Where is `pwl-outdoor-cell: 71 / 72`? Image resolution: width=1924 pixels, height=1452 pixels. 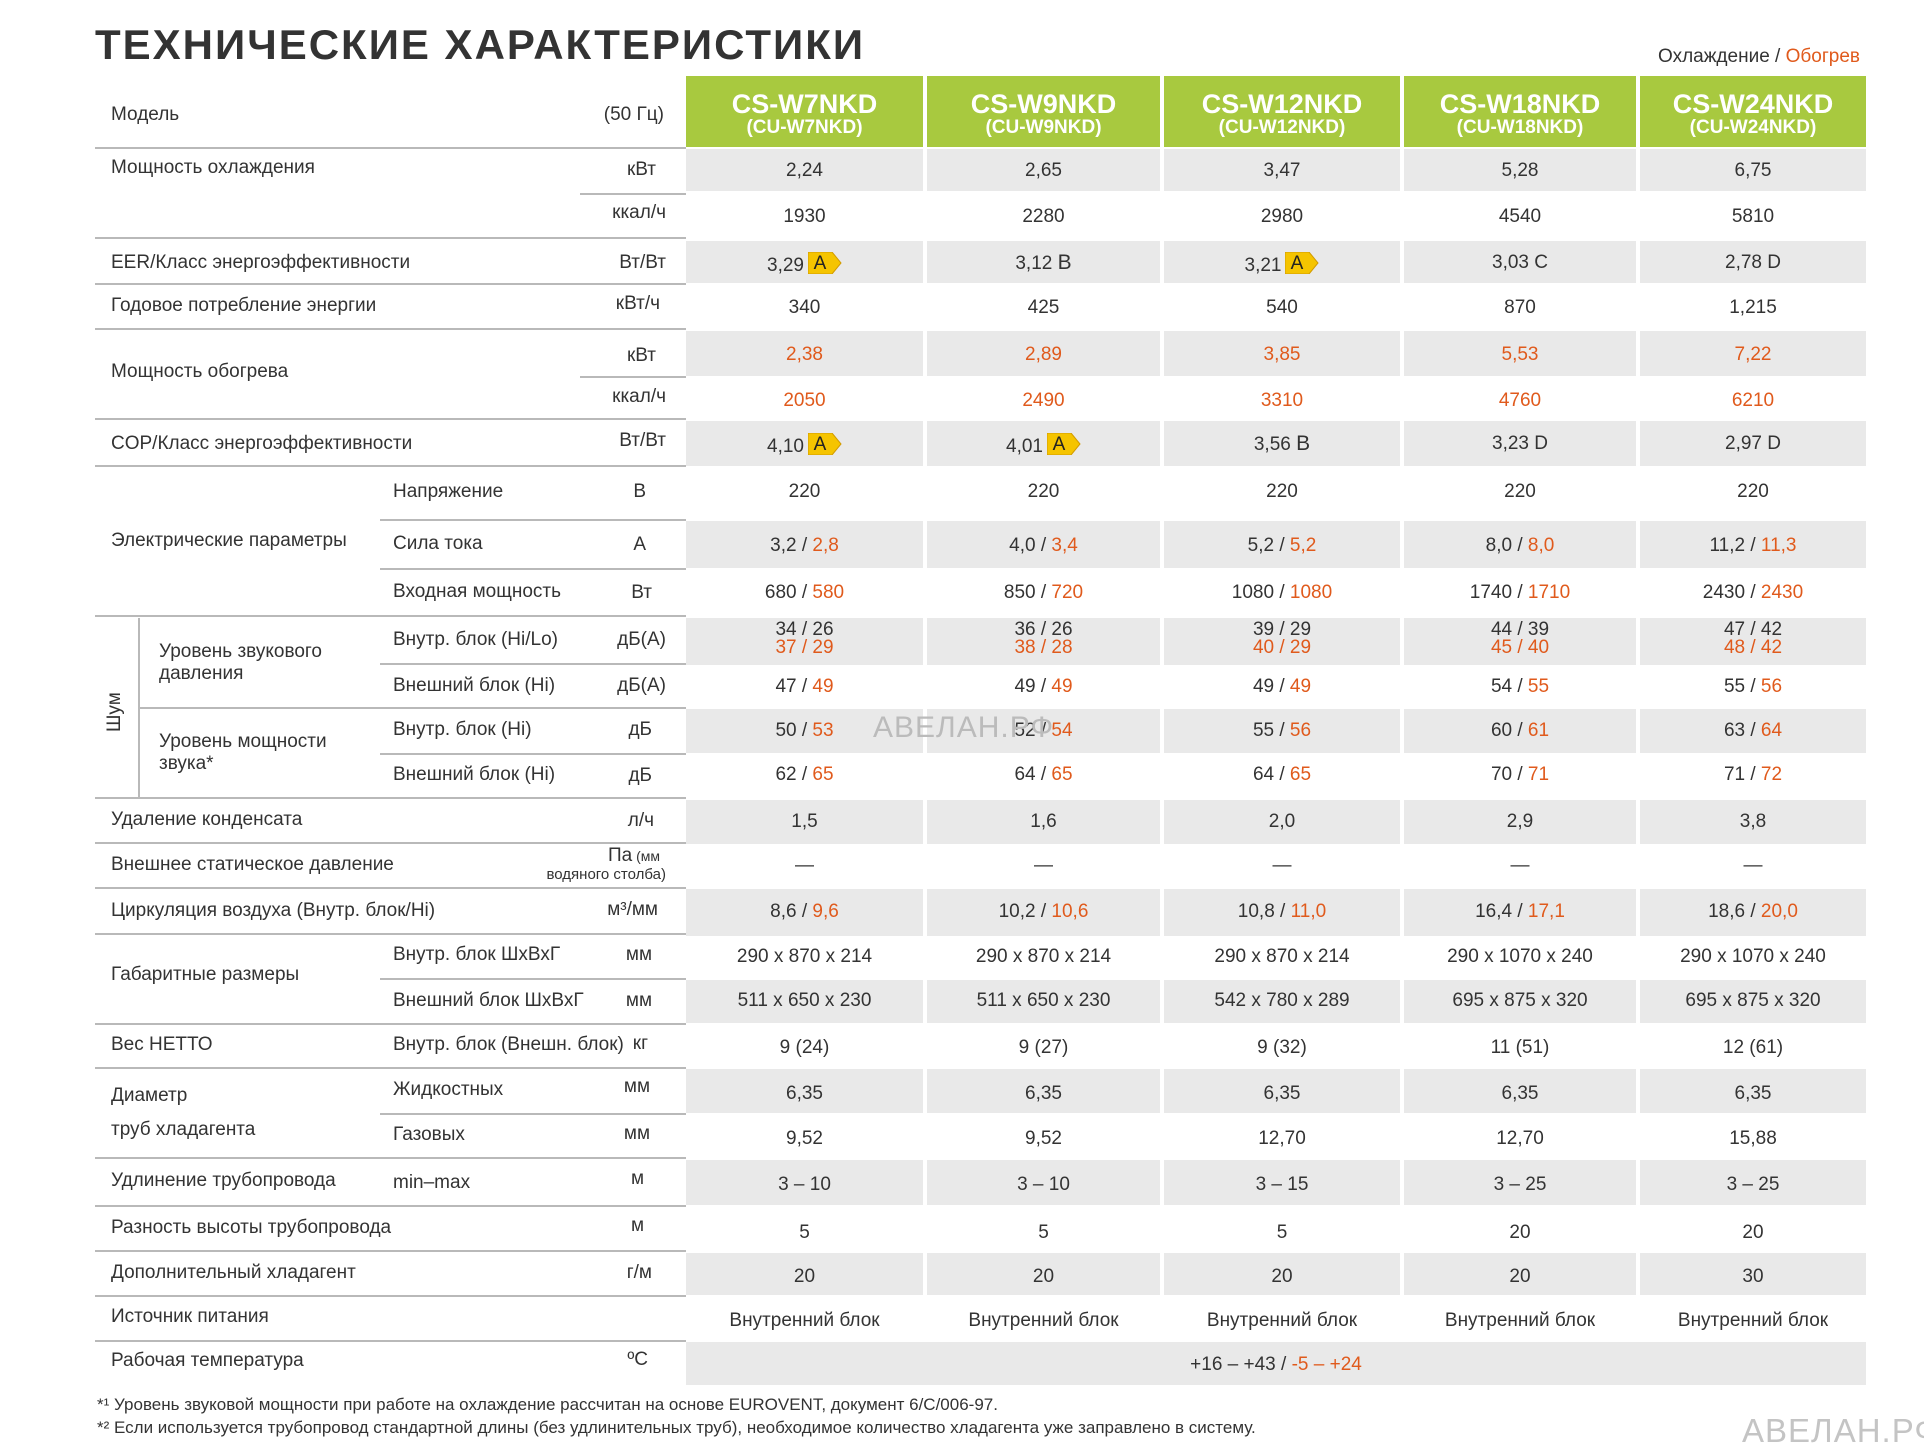 pwl-outdoor-cell: 71 / 72 is located at coordinates (1753, 774).